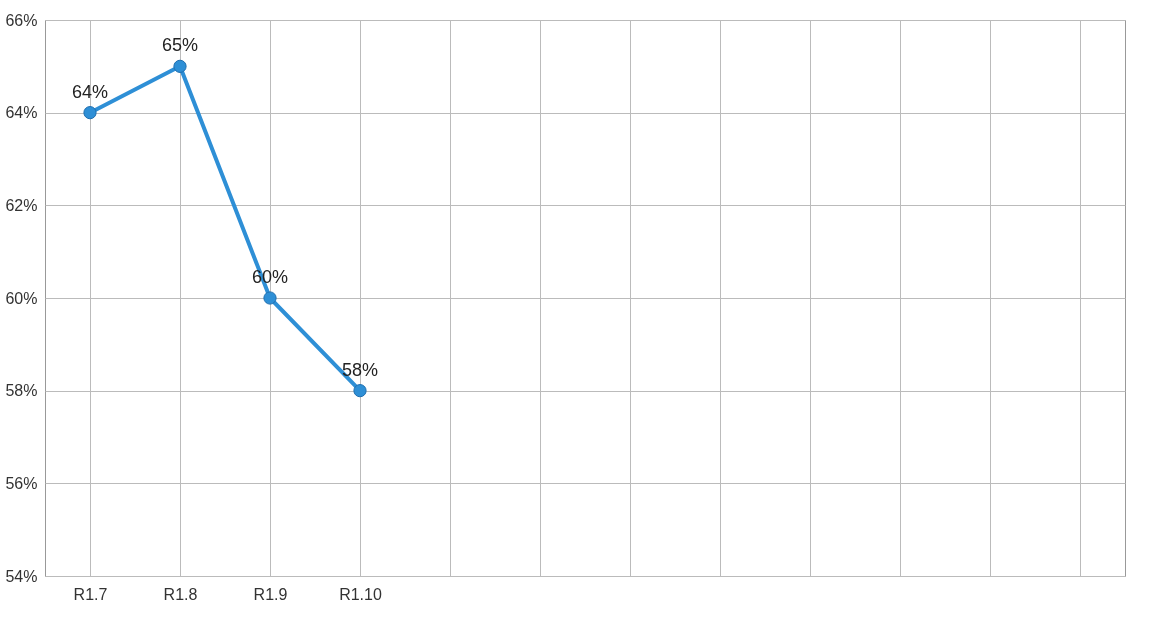 The image size is (1160, 622). Describe the element at coordinates (21, 298) in the screenshot. I see `y-tick-label: 60%` at that location.